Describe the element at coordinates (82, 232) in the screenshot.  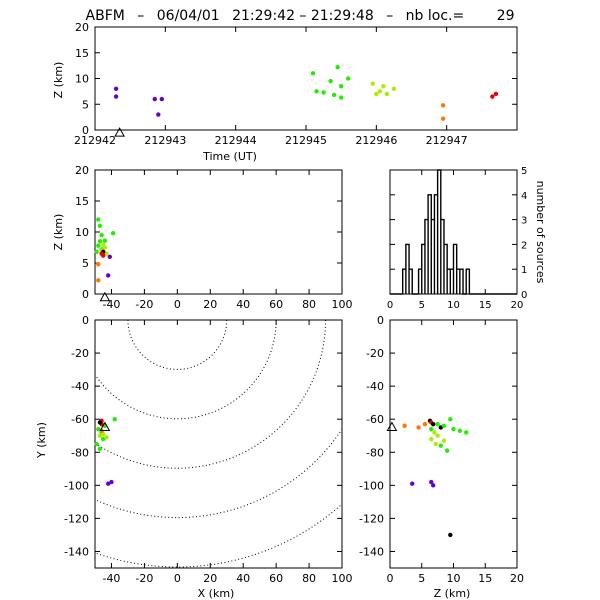
I see `y-tick-label: 10` at that location.